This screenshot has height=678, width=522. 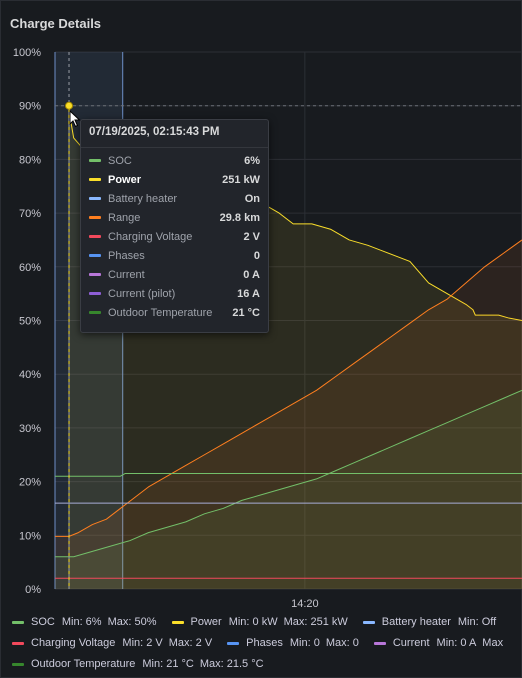 What do you see at coordinates (30, 375) in the screenshot?
I see `y-tick-label: 40%` at bounding box center [30, 375].